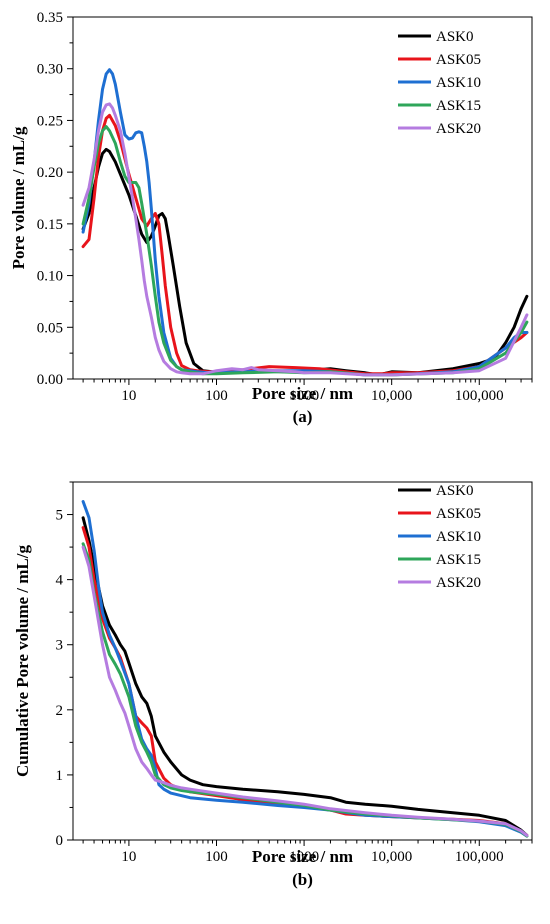 This screenshot has height=924, width=550. I want to click on y-tick-label: 4, so click(60, 581).